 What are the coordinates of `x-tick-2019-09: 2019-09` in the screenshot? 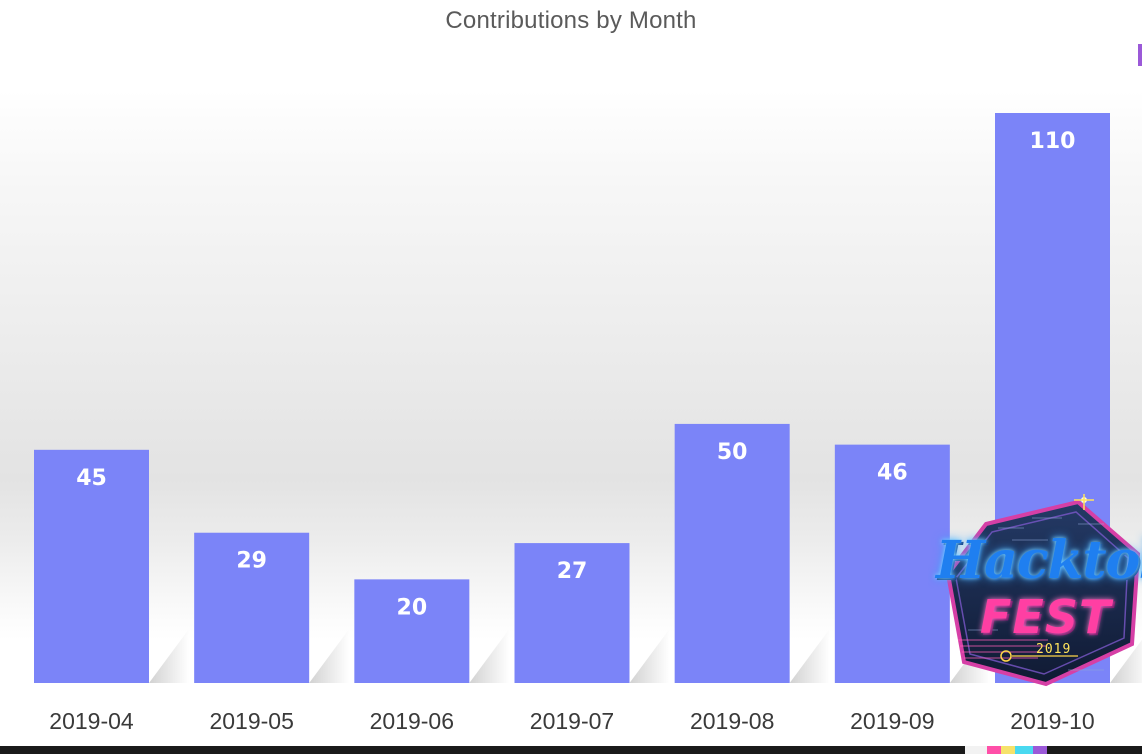 It's located at (892, 721).